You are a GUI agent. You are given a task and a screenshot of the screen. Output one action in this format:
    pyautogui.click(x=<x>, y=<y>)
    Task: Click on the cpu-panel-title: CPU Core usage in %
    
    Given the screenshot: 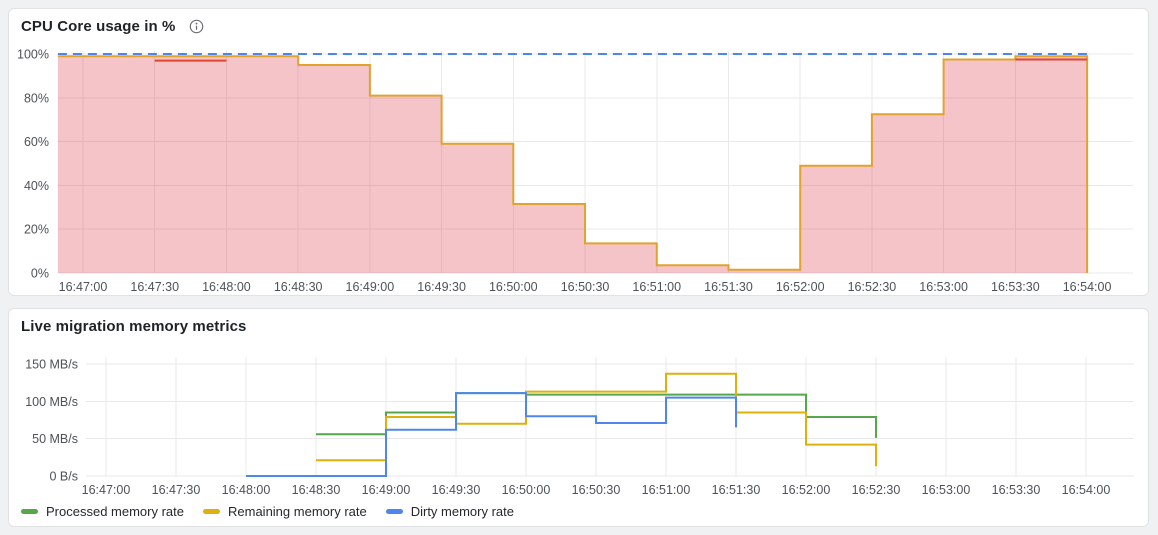 What is the action you would take?
    pyautogui.click(x=98, y=26)
    